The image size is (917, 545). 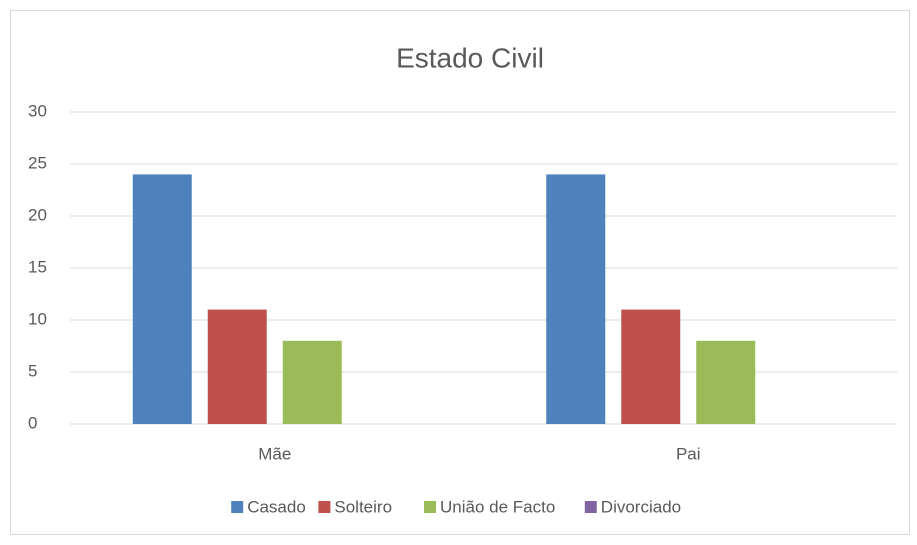 I want to click on y-tick-label: 15, so click(x=37, y=266).